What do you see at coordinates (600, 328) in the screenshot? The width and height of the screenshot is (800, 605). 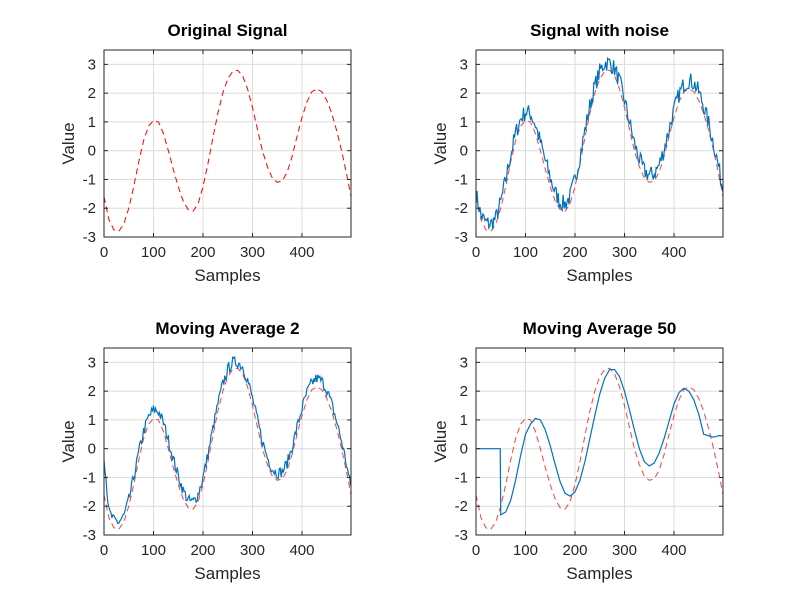 I see `subplot-title: Moving Average 50` at bounding box center [600, 328].